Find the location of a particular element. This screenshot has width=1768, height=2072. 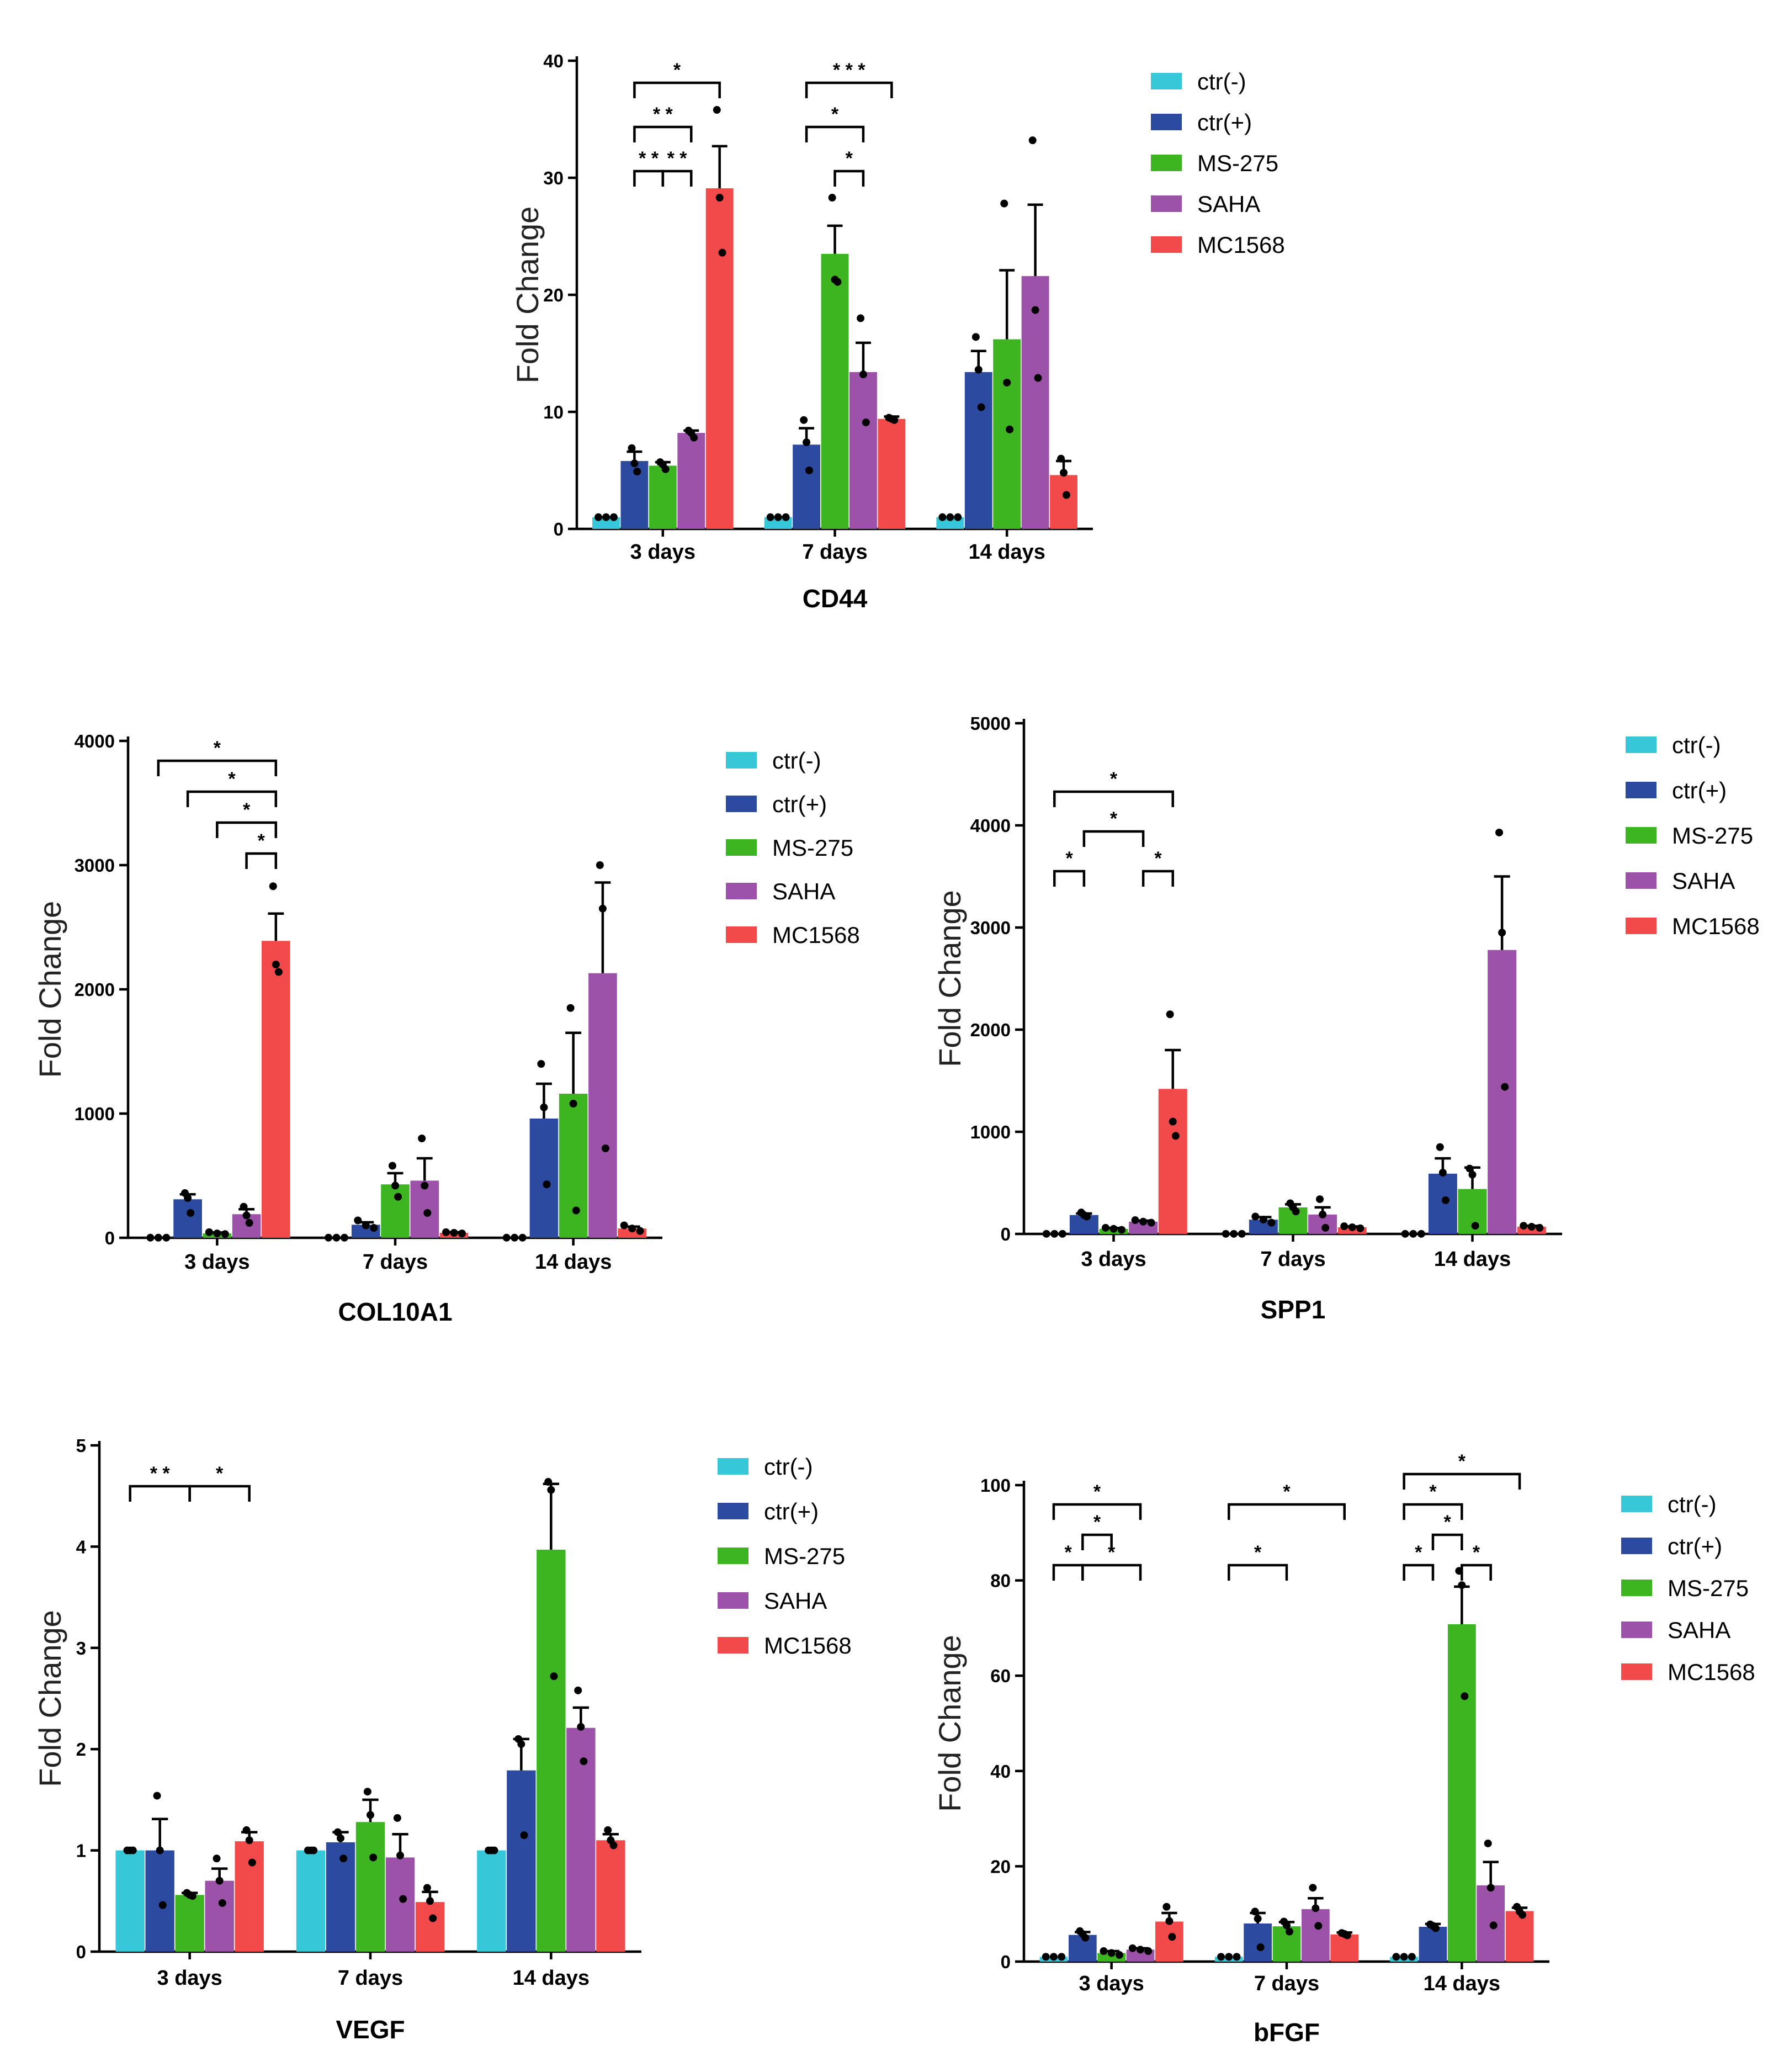

y-axis-label: Fold Change is located at coordinates (949, 978).